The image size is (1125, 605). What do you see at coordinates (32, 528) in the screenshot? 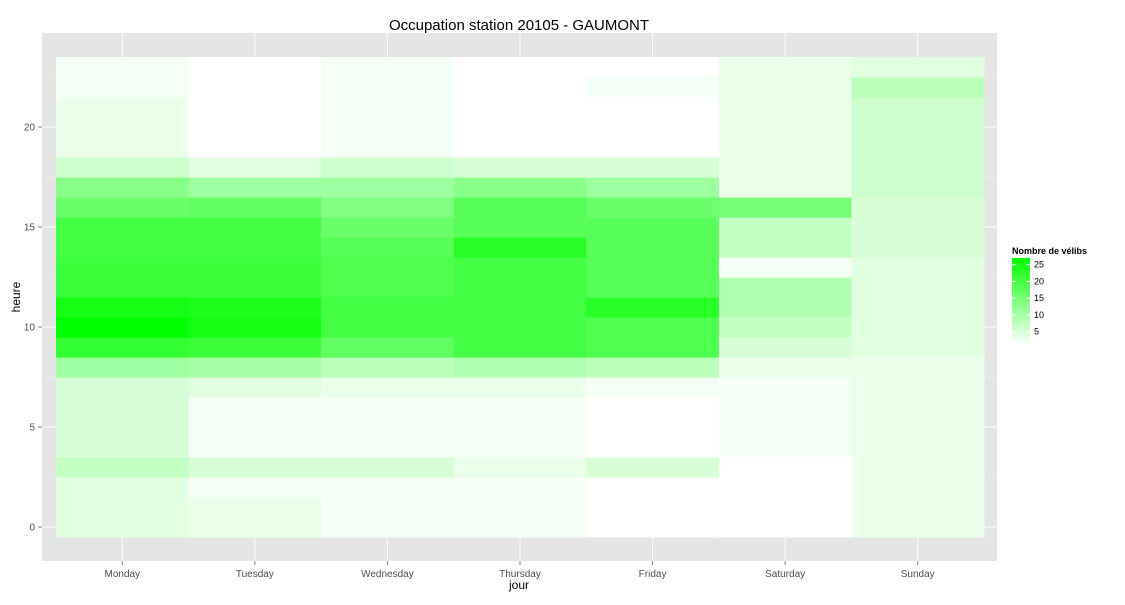
I see `y-tick-label: 0` at bounding box center [32, 528].